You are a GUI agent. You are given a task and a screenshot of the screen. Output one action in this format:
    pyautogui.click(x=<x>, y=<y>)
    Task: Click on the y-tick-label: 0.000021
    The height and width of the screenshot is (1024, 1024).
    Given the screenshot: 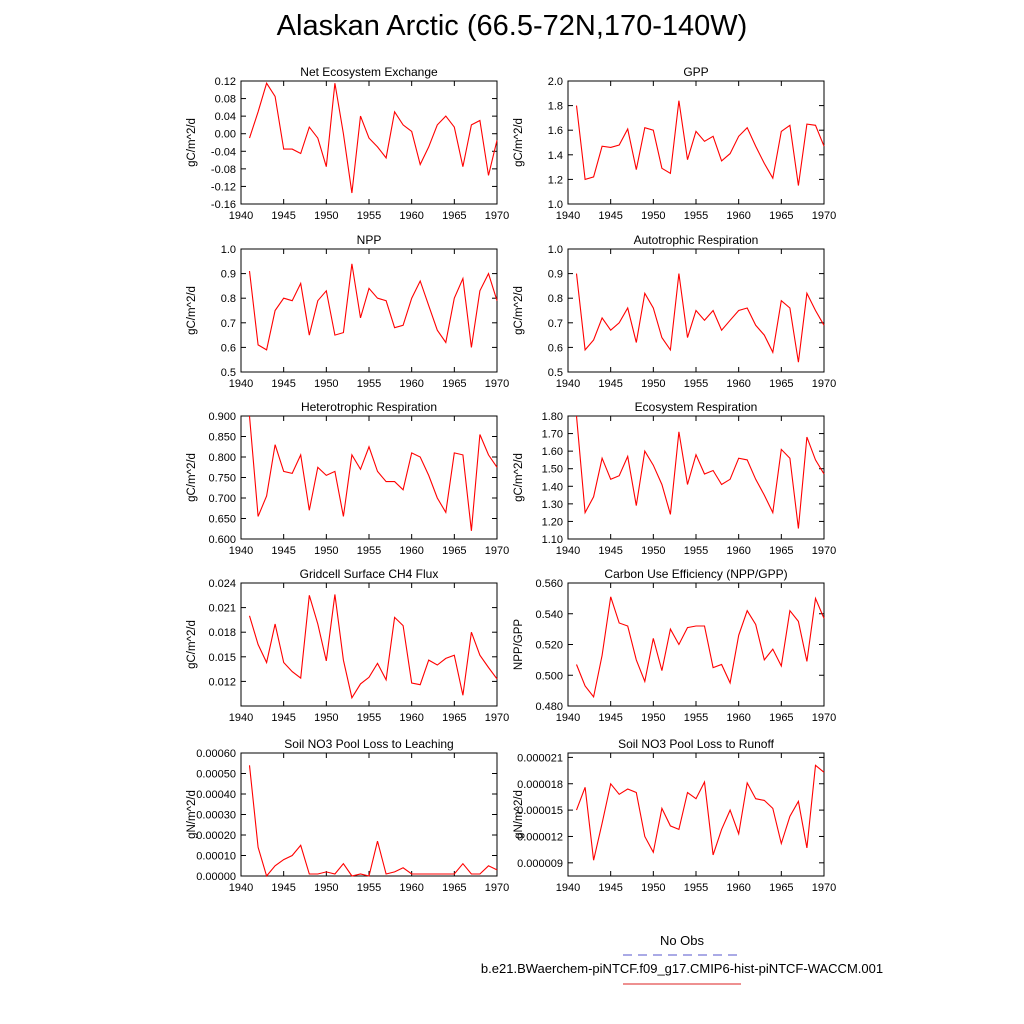 What is the action you would take?
    pyautogui.click(x=540, y=758)
    